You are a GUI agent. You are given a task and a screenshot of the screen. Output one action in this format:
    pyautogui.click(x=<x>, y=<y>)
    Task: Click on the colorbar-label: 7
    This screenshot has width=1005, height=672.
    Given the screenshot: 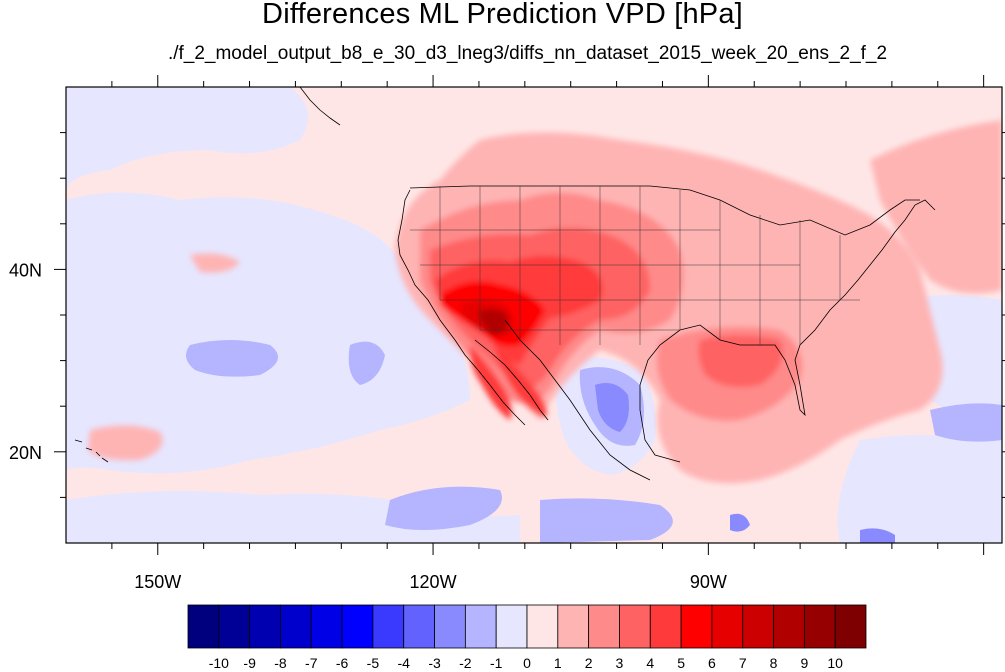 What is the action you would take?
    pyautogui.click(x=743, y=663)
    